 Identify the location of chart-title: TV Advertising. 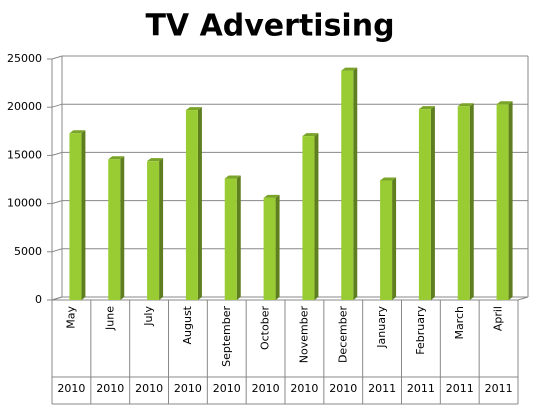
(269, 26).